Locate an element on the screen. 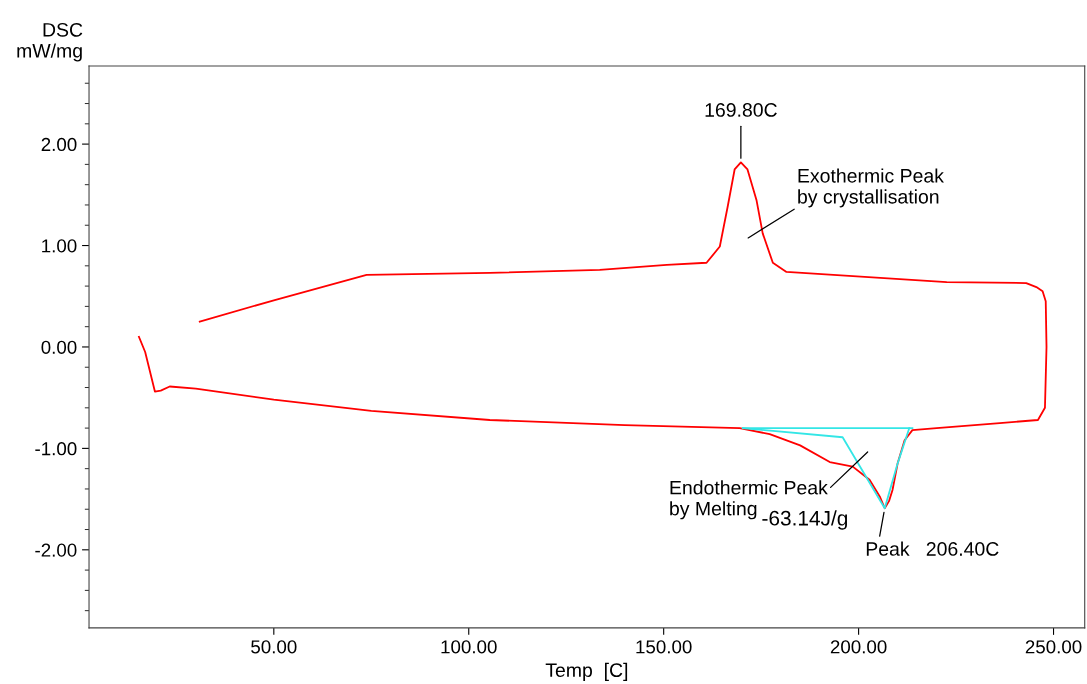  annotation: Exothermic Peak by crystallisation is located at coordinates (871, 188).